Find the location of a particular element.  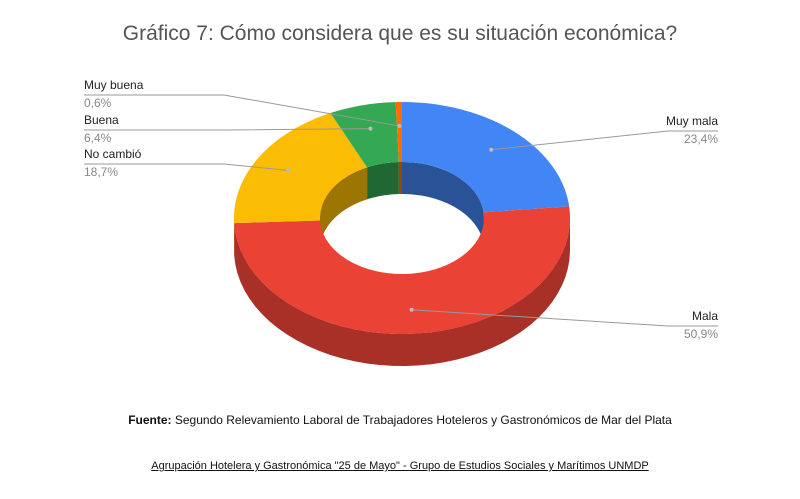

donut-side is located at coordinates (402, 292).